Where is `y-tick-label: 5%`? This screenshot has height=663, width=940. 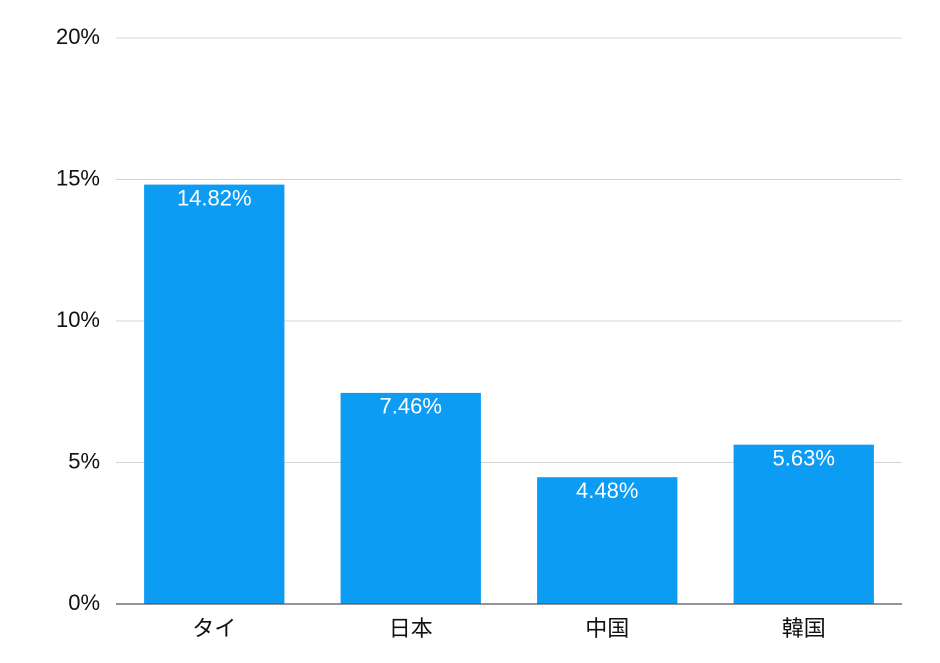
y-tick-label: 5% is located at coordinates (84, 460).